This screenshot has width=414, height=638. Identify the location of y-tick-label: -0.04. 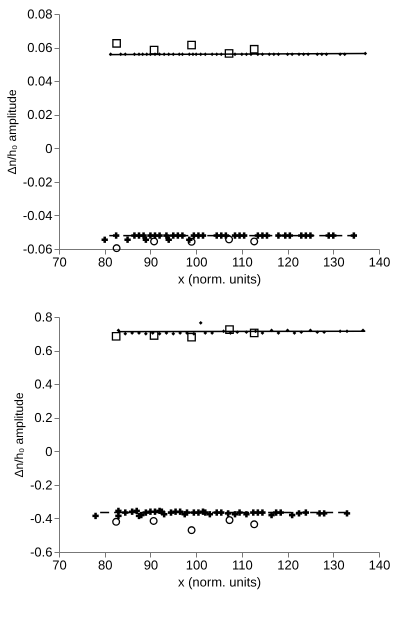
(37, 215).